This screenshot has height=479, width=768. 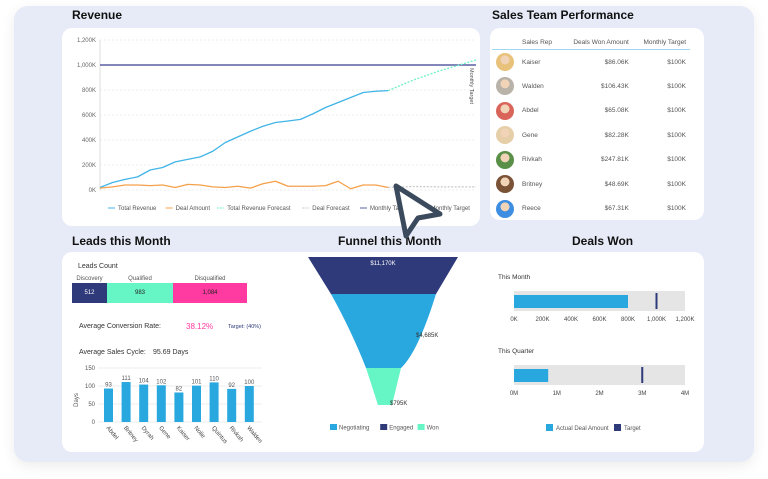 What do you see at coordinates (530, 111) in the screenshot?
I see `rep-name: Abdel` at bounding box center [530, 111].